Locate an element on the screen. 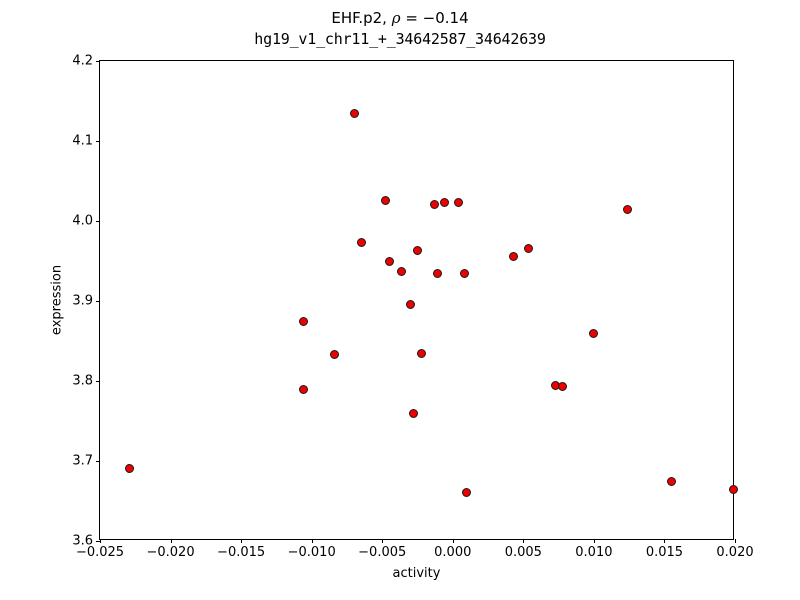 Image resolution: width=800 pixels, height=600 pixels. y-tick-label: 3.8 is located at coordinates (82, 381).